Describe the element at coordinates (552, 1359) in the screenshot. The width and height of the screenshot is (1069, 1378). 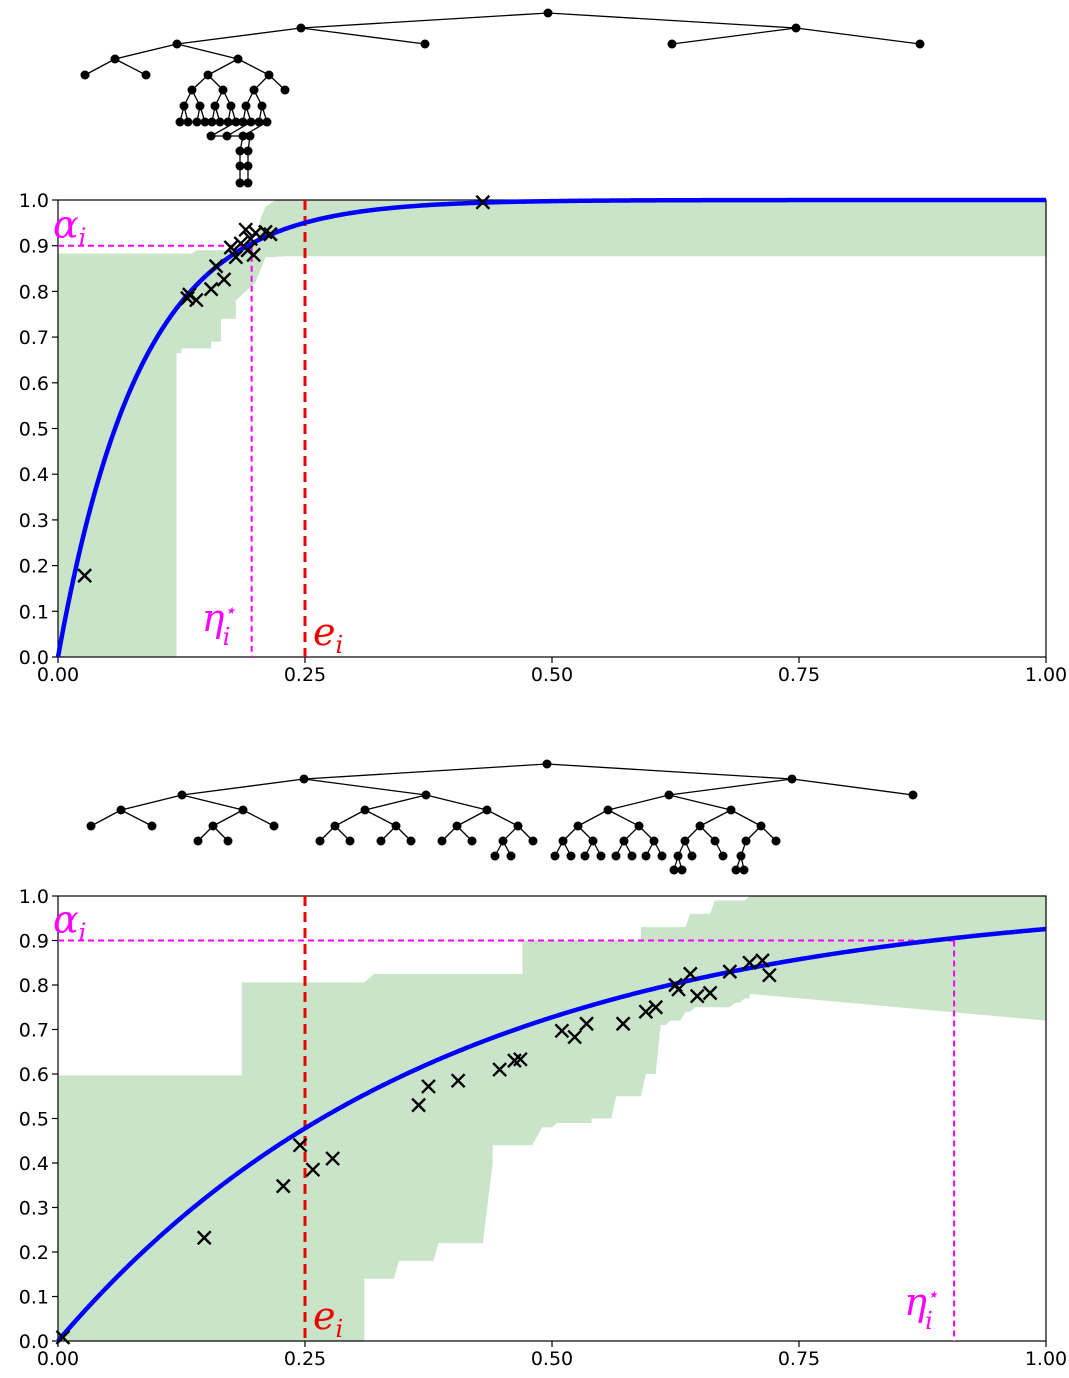
I see `x-tick-label: 0.50` at that location.